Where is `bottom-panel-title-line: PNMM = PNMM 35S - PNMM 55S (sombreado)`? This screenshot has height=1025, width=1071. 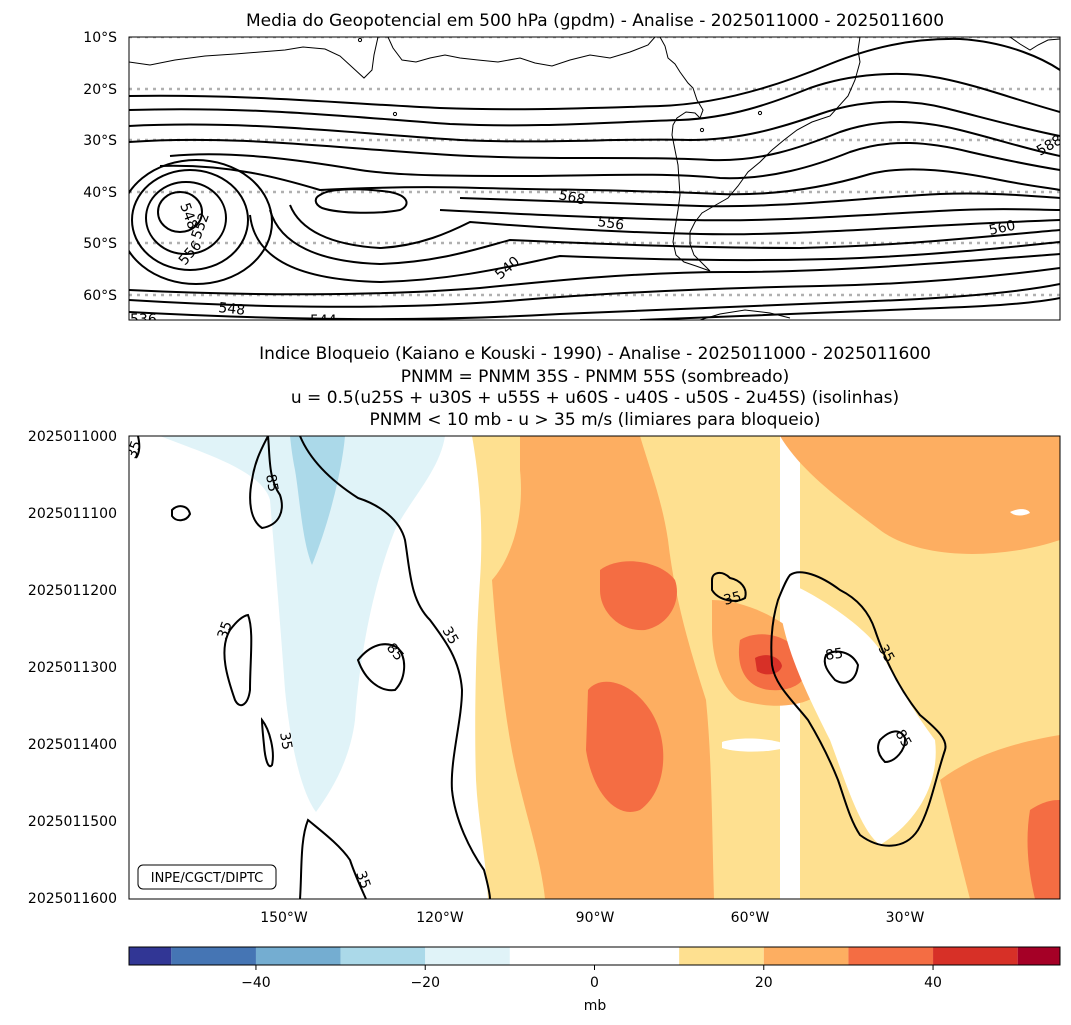
bottom-panel-title-line: PNMM = PNMM 35S - PNMM 55S (sombreado) is located at coordinates (595, 377).